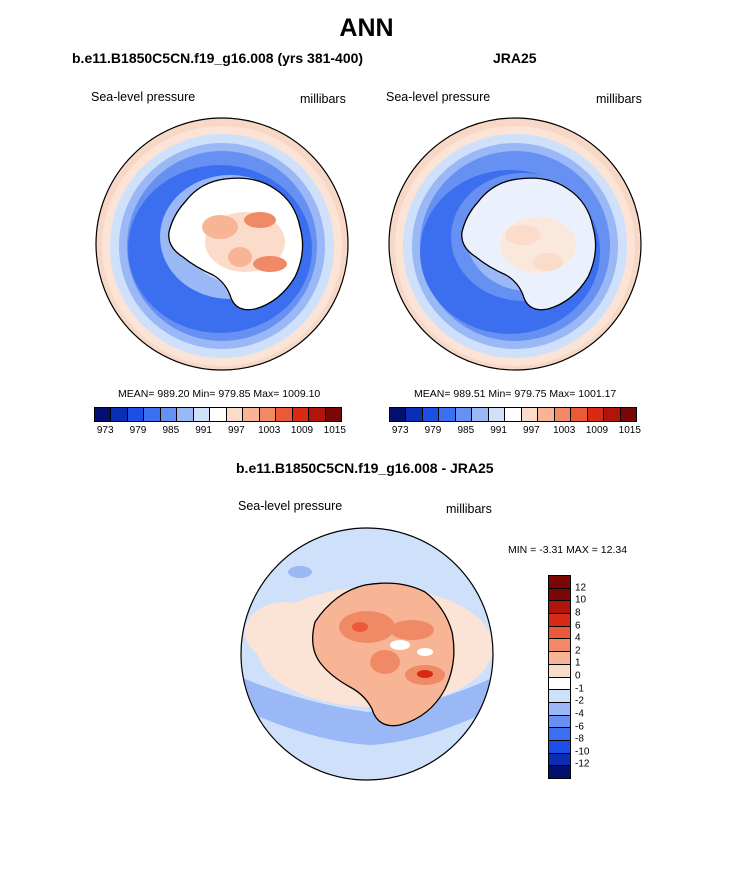 The height and width of the screenshot is (882, 733). I want to click on colorbar-tick-label: 1009, so click(302, 430).